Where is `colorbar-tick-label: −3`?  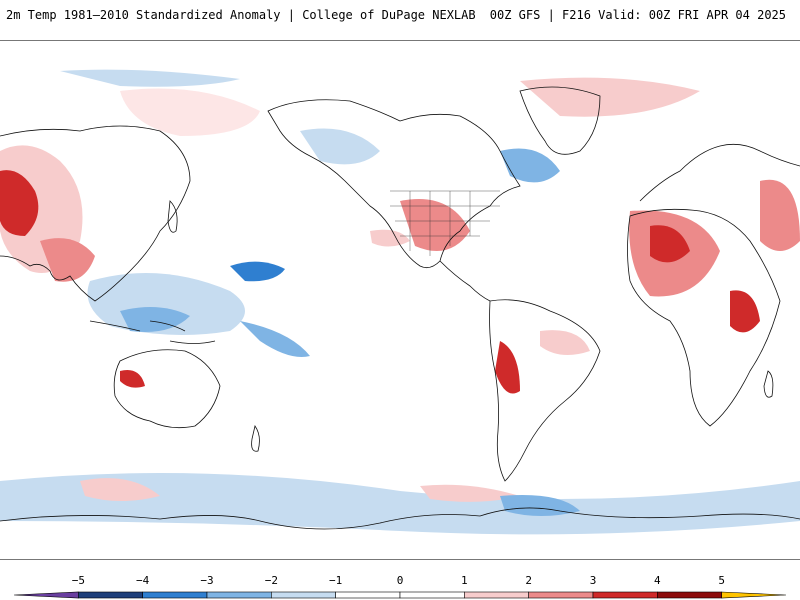 colorbar-tick-label: −3 is located at coordinates (206, 580).